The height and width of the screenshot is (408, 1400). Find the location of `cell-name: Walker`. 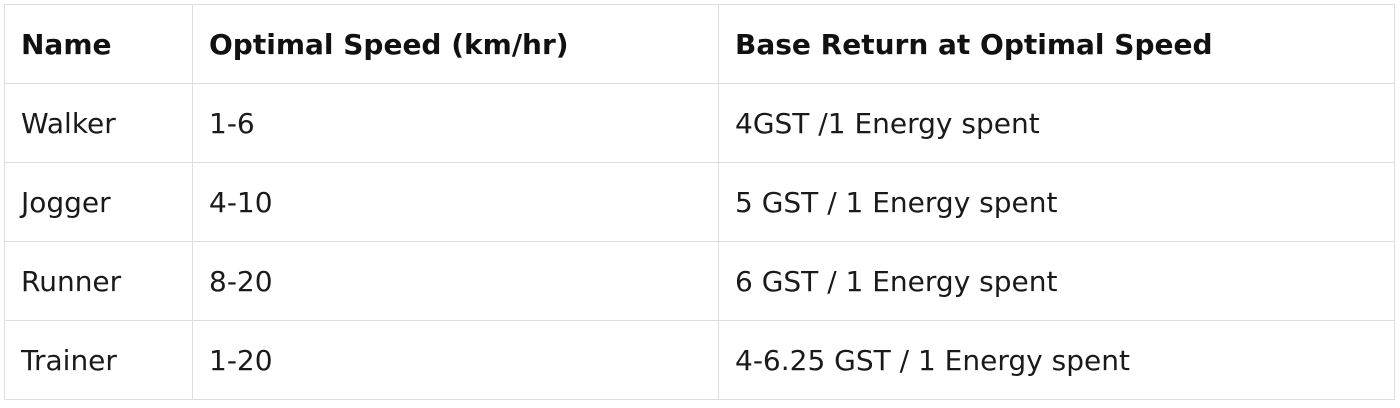

cell-name: Walker is located at coordinates (98, 123).